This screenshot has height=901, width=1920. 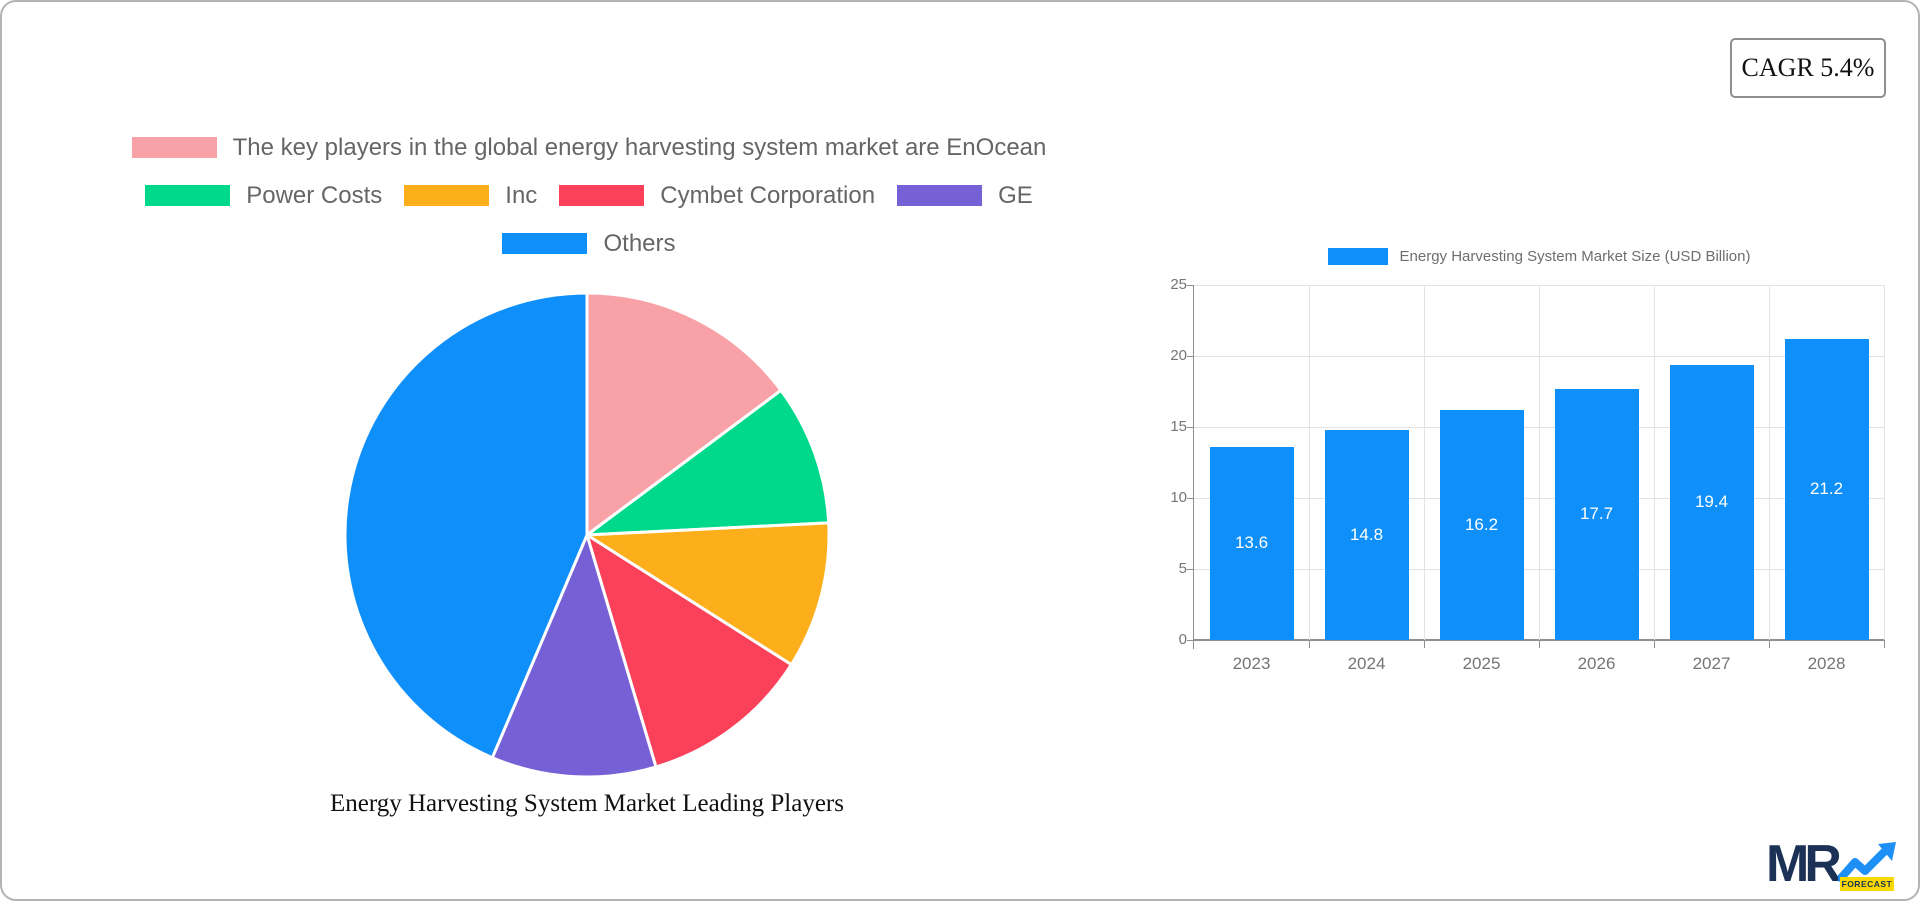 What do you see at coordinates (639, 243) in the screenshot?
I see `pie-legend-item-label: Others` at bounding box center [639, 243].